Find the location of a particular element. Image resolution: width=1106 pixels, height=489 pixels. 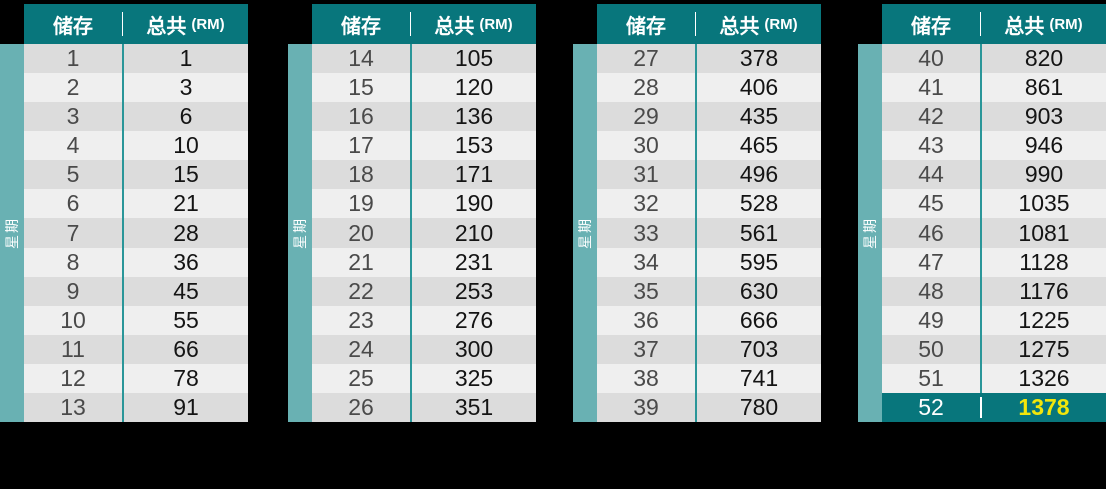

week-number-cell: 31 is located at coordinates (646, 174).